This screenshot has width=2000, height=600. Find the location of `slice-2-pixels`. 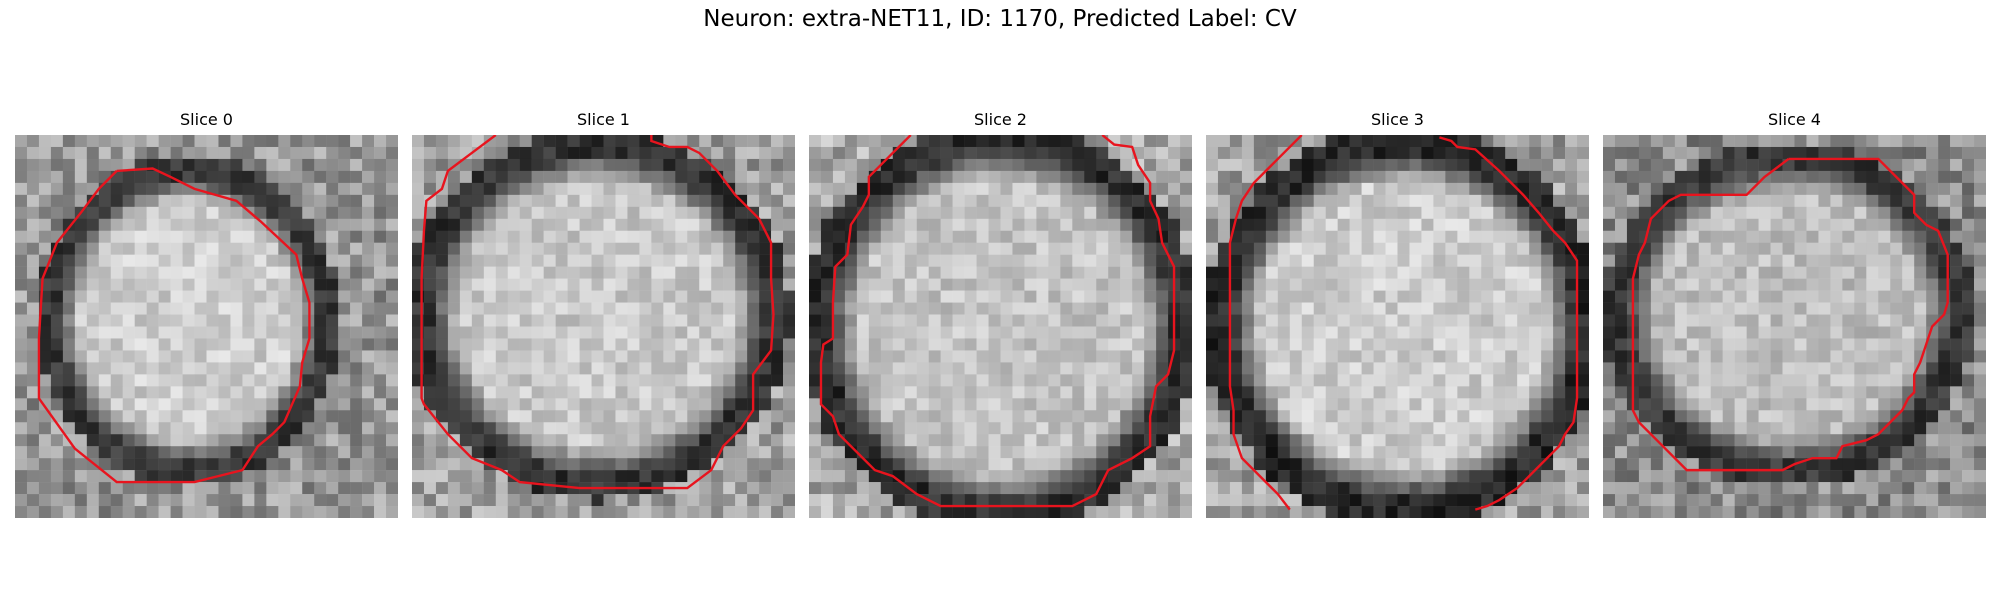

slice-2-pixels is located at coordinates (1000, 326).